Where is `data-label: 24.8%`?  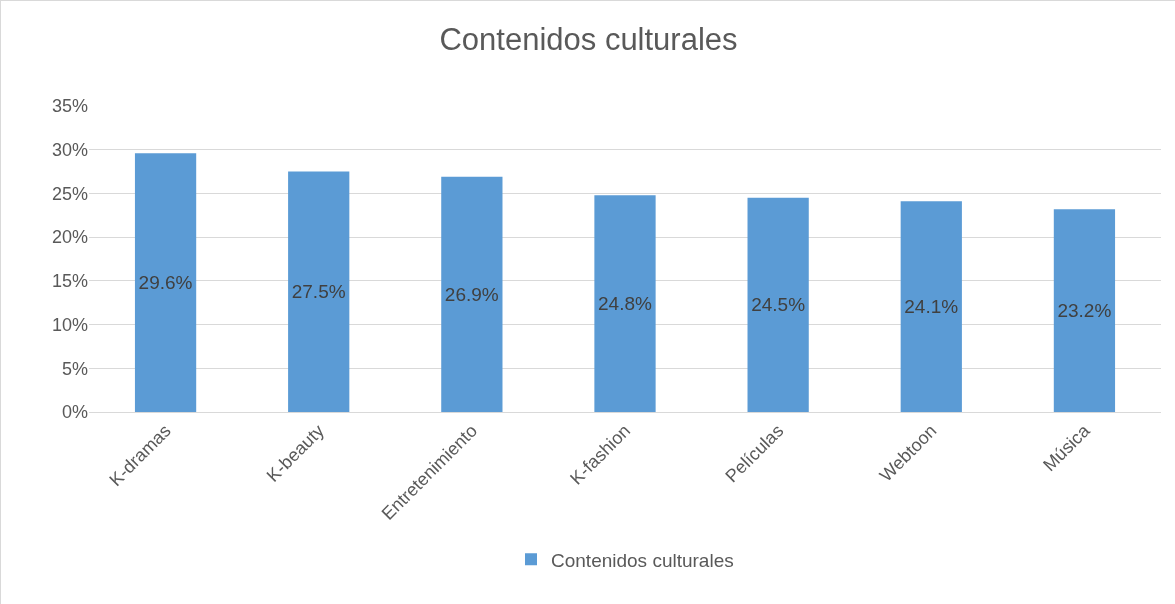 data-label: 24.8% is located at coordinates (625, 304).